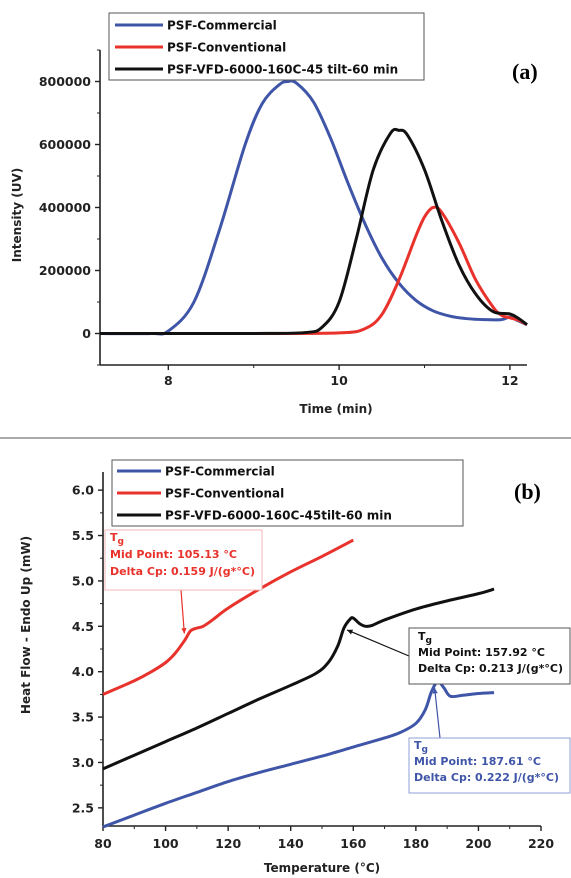 This screenshot has width=571, height=878. Describe the element at coordinates (335, 409) in the screenshot. I see `panel-a-x-axis-title: Time (min)` at that location.